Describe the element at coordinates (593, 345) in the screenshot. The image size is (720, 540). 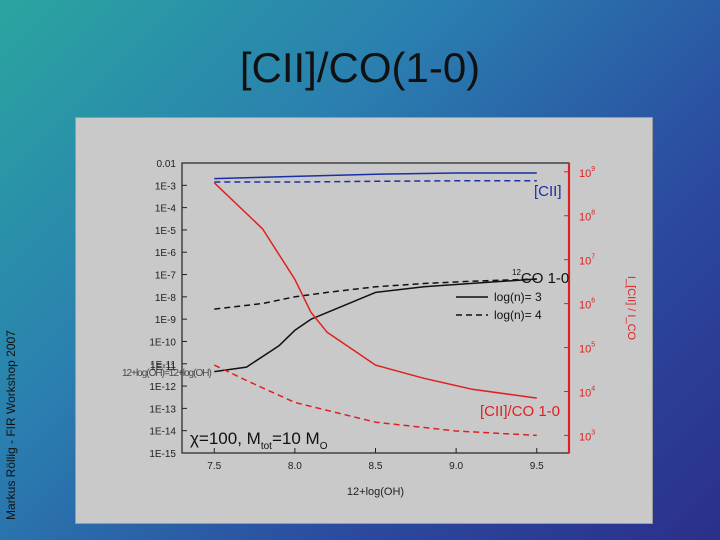
I see `right-tick-exponent: 5` at that location.